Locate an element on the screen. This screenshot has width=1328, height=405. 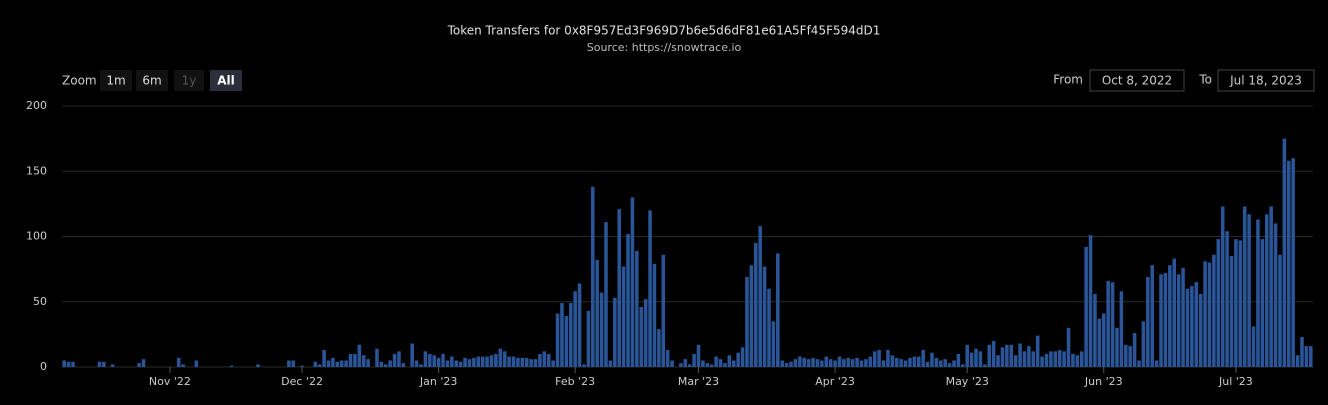
to-input is located at coordinates (1266, 80).